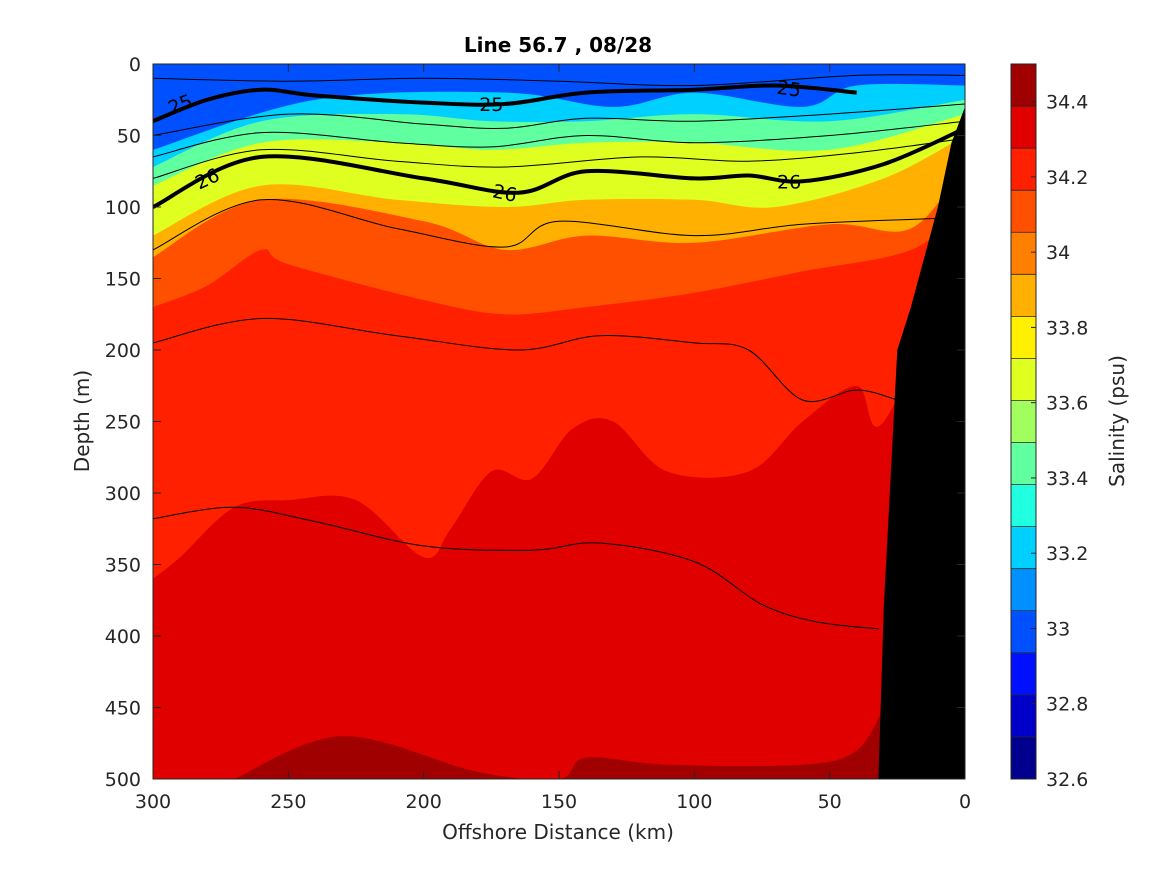  I want to click on y-tick-label: 200, so click(123, 351).